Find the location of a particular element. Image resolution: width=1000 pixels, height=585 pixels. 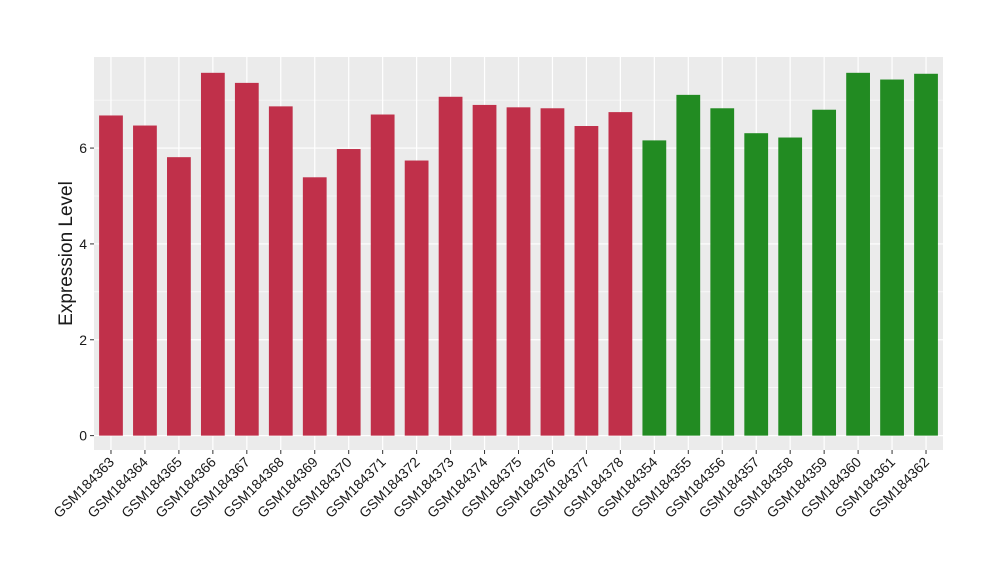

bar-GSM184356 is located at coordinates (722, 272).